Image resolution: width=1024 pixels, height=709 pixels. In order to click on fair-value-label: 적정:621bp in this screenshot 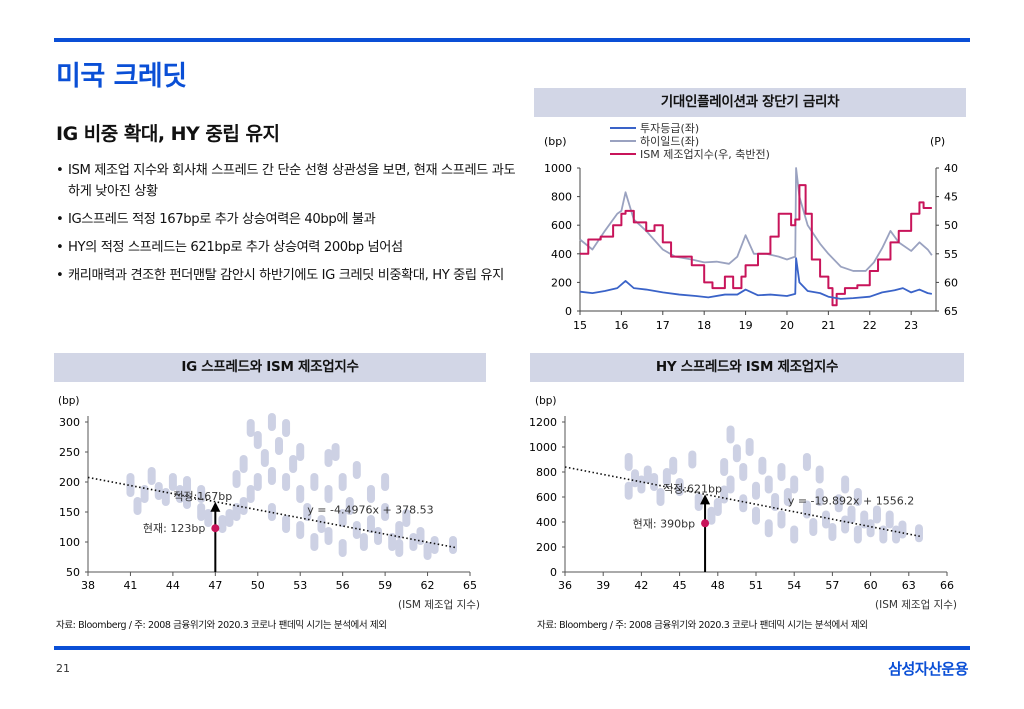, I will do `click(692, 488)`.